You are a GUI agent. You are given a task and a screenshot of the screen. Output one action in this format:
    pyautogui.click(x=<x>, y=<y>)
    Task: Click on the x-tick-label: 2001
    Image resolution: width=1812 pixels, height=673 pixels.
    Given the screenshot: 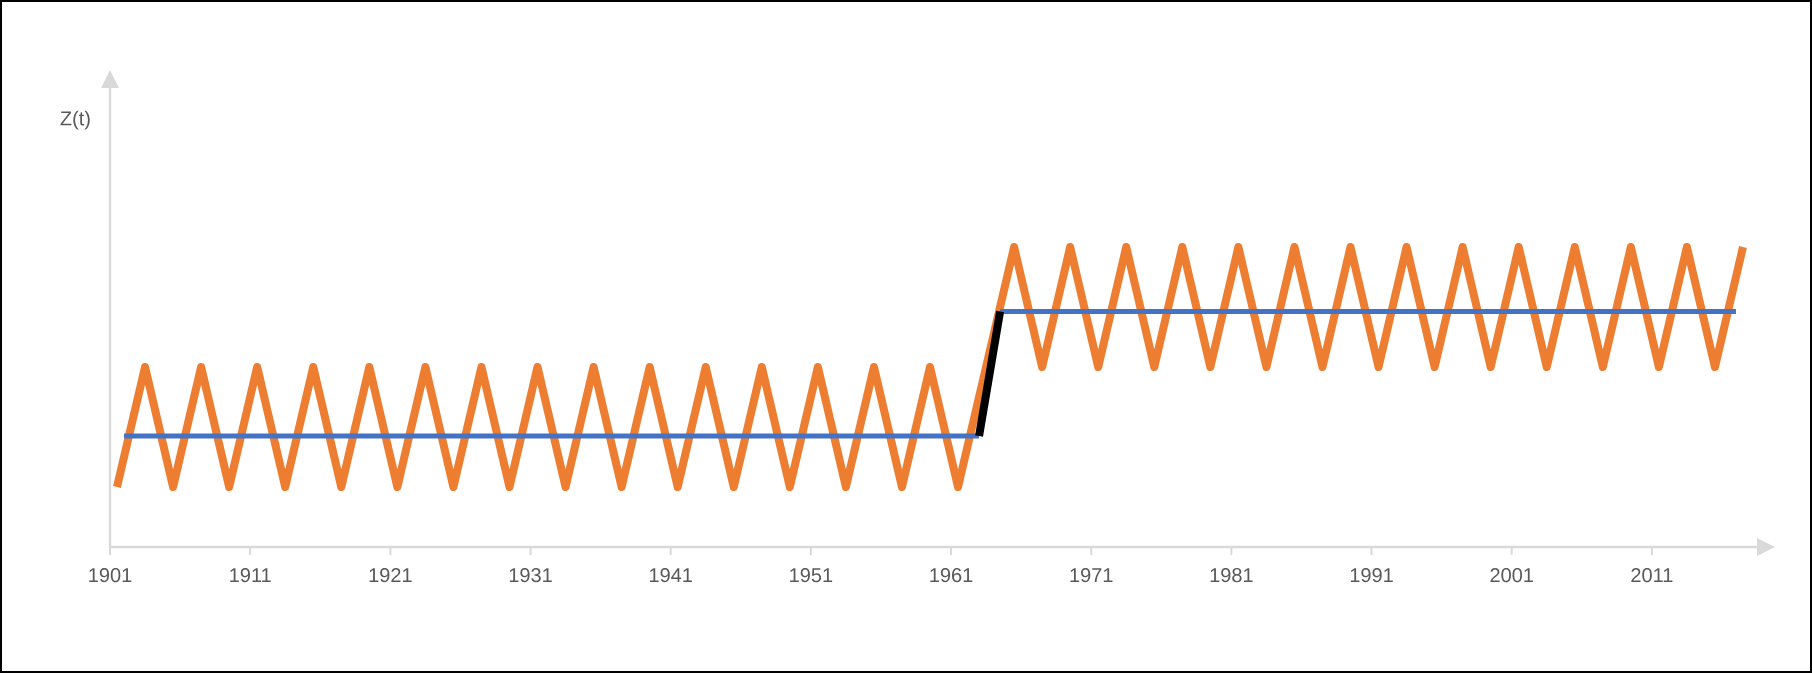 What is the action you would take?
    pyautogui.click(x=1511, y=575)
    